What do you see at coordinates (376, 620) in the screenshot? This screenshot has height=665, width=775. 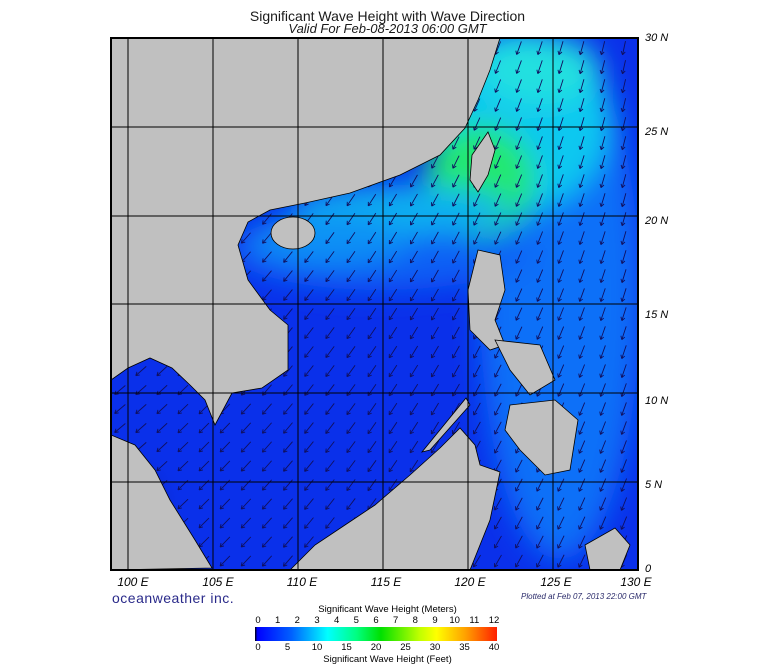 I see `colorbar-tick: 6` at bounding box center [376, 620].